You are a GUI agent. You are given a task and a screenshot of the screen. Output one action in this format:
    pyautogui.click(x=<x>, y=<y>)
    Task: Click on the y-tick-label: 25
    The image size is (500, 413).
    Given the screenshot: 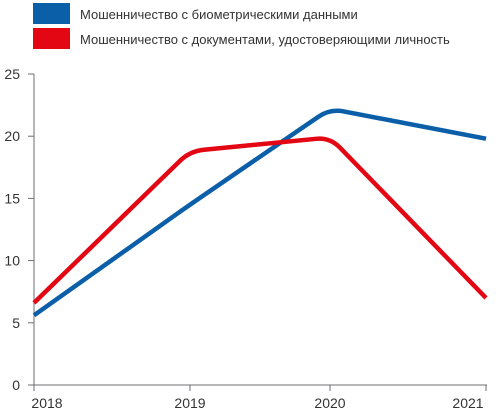 What is the action you would take?
    pyautogui.click(x=12, y=74)
    